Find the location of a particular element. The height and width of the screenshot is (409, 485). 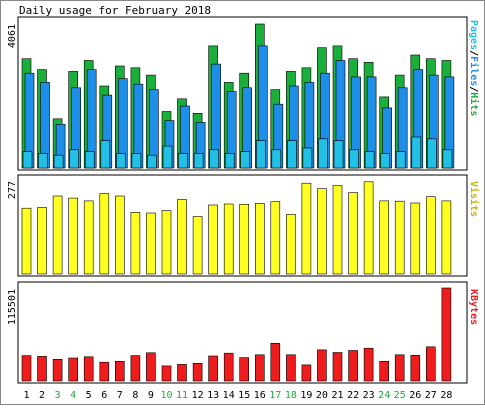

x-tick-label-day-16: 16 is located at coordinates (260, 395).